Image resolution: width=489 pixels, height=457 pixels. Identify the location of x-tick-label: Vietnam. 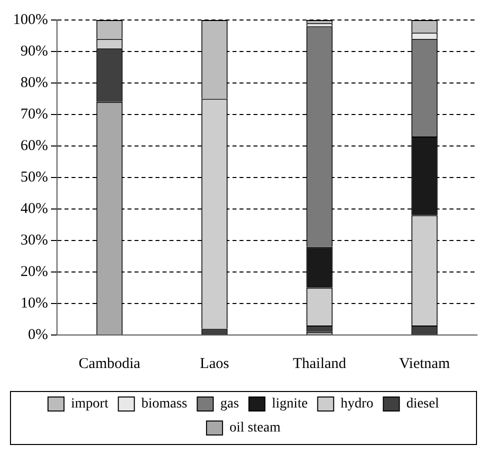
(424, 364).